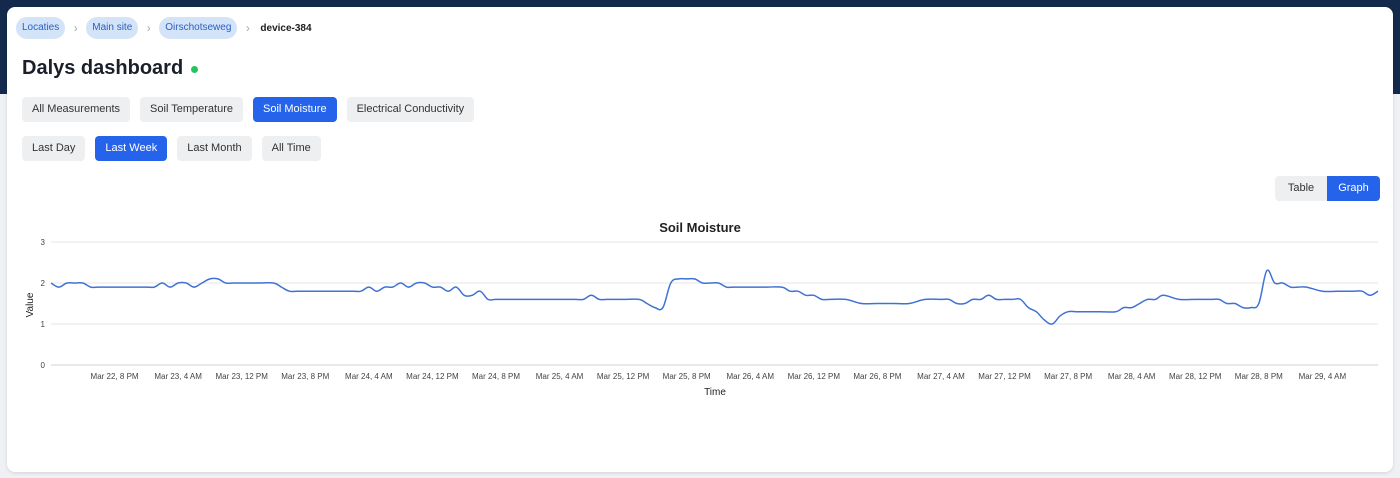 The image size is (1400, 478). What do you see at coordinates (214, 148) in the screenshot?
I see `range-last-month: Last Month` at bounding box center [214, 148].